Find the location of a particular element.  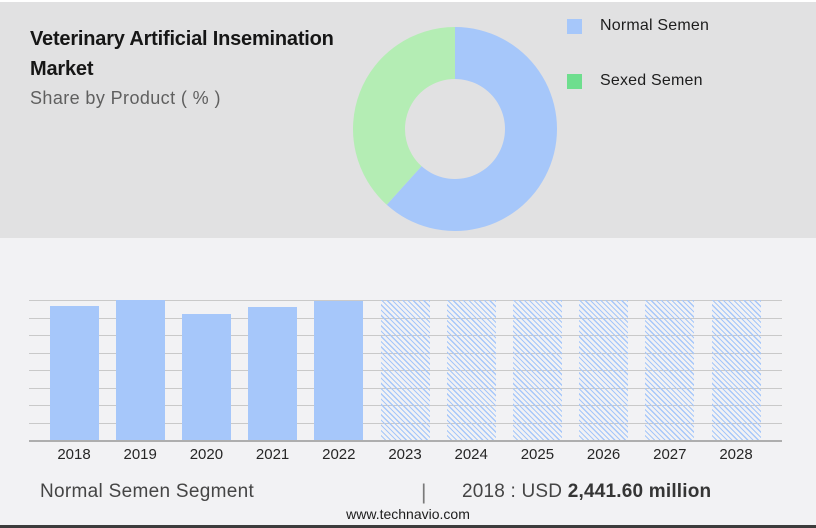

chart-subtitle: Share by Product ( % ) is located at coordinates (125, 98).